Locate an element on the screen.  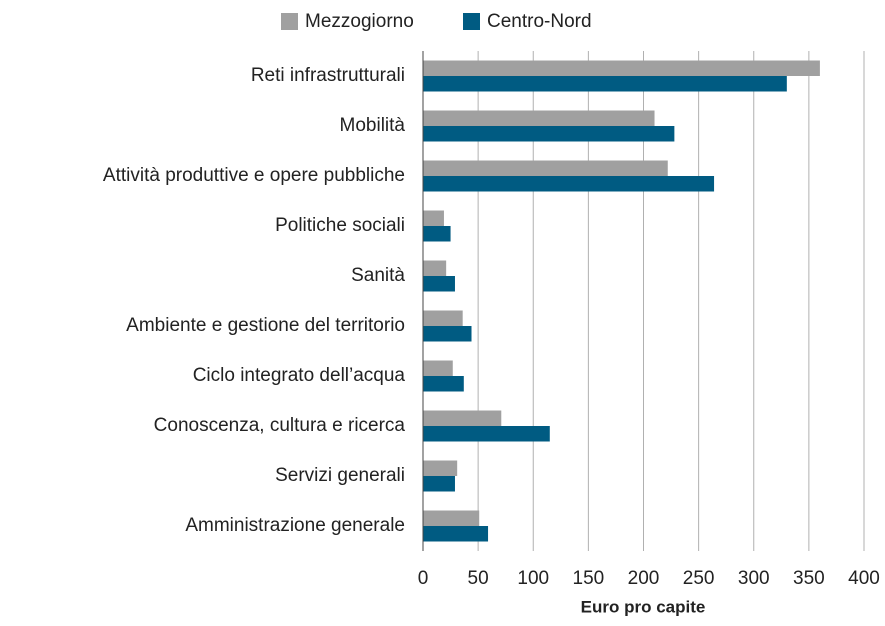
x-tick-label: 250 is located at coordinates (699, 578).